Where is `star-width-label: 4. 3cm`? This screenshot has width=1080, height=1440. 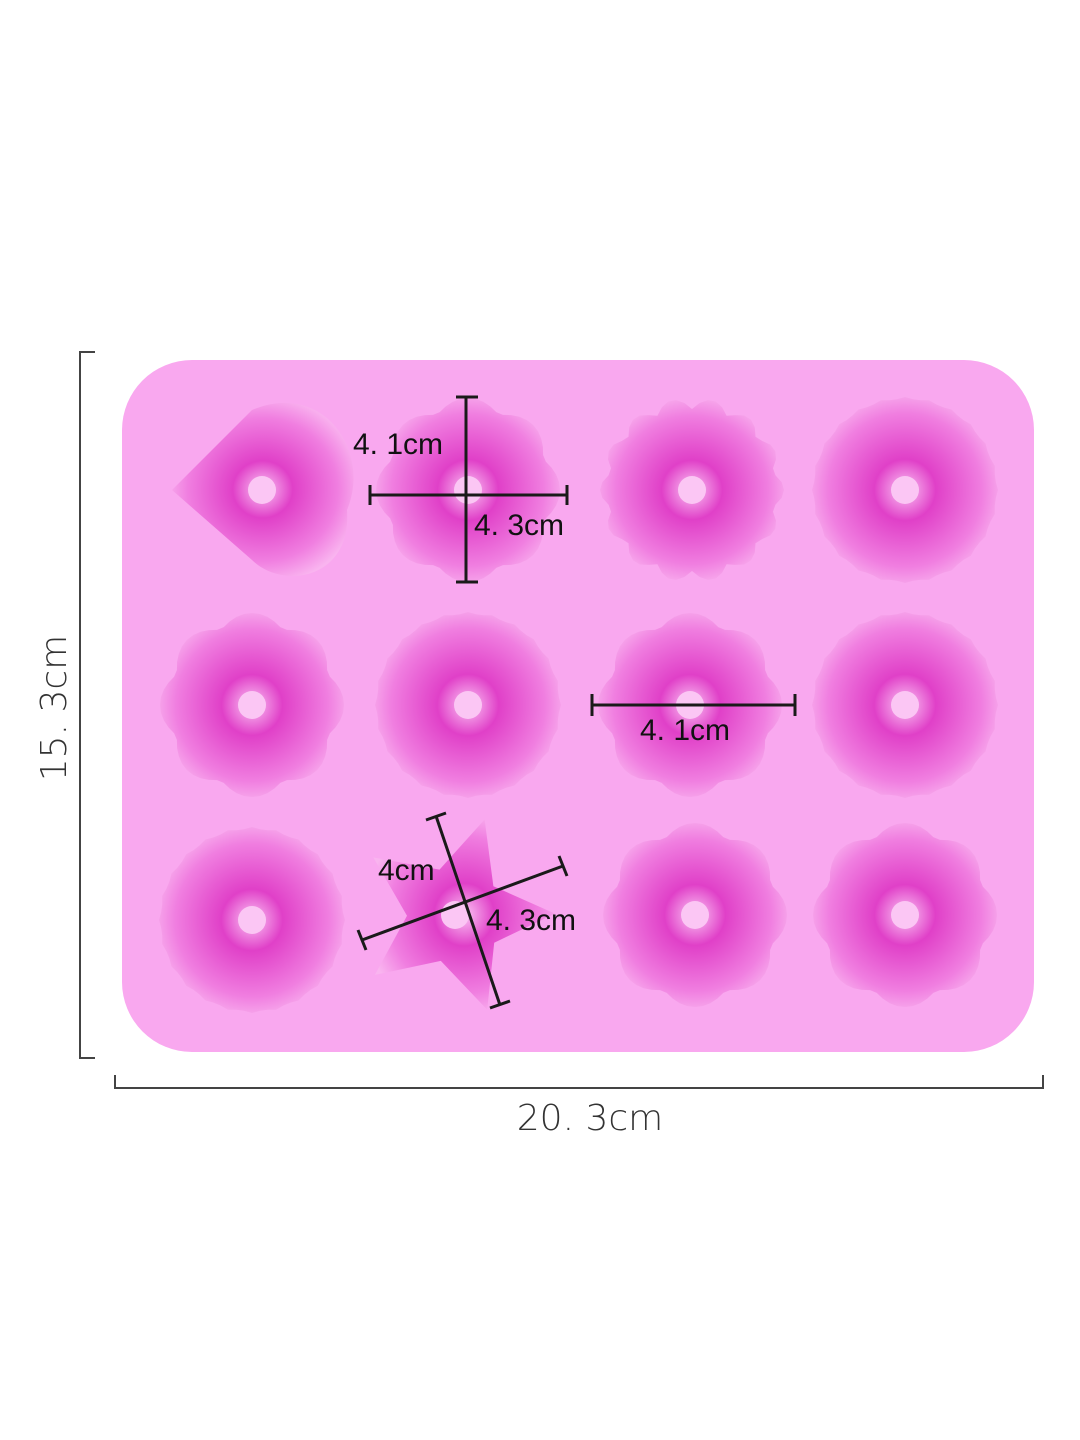
star-width-label: 4. 3cm is located at coordinates (531, 920).